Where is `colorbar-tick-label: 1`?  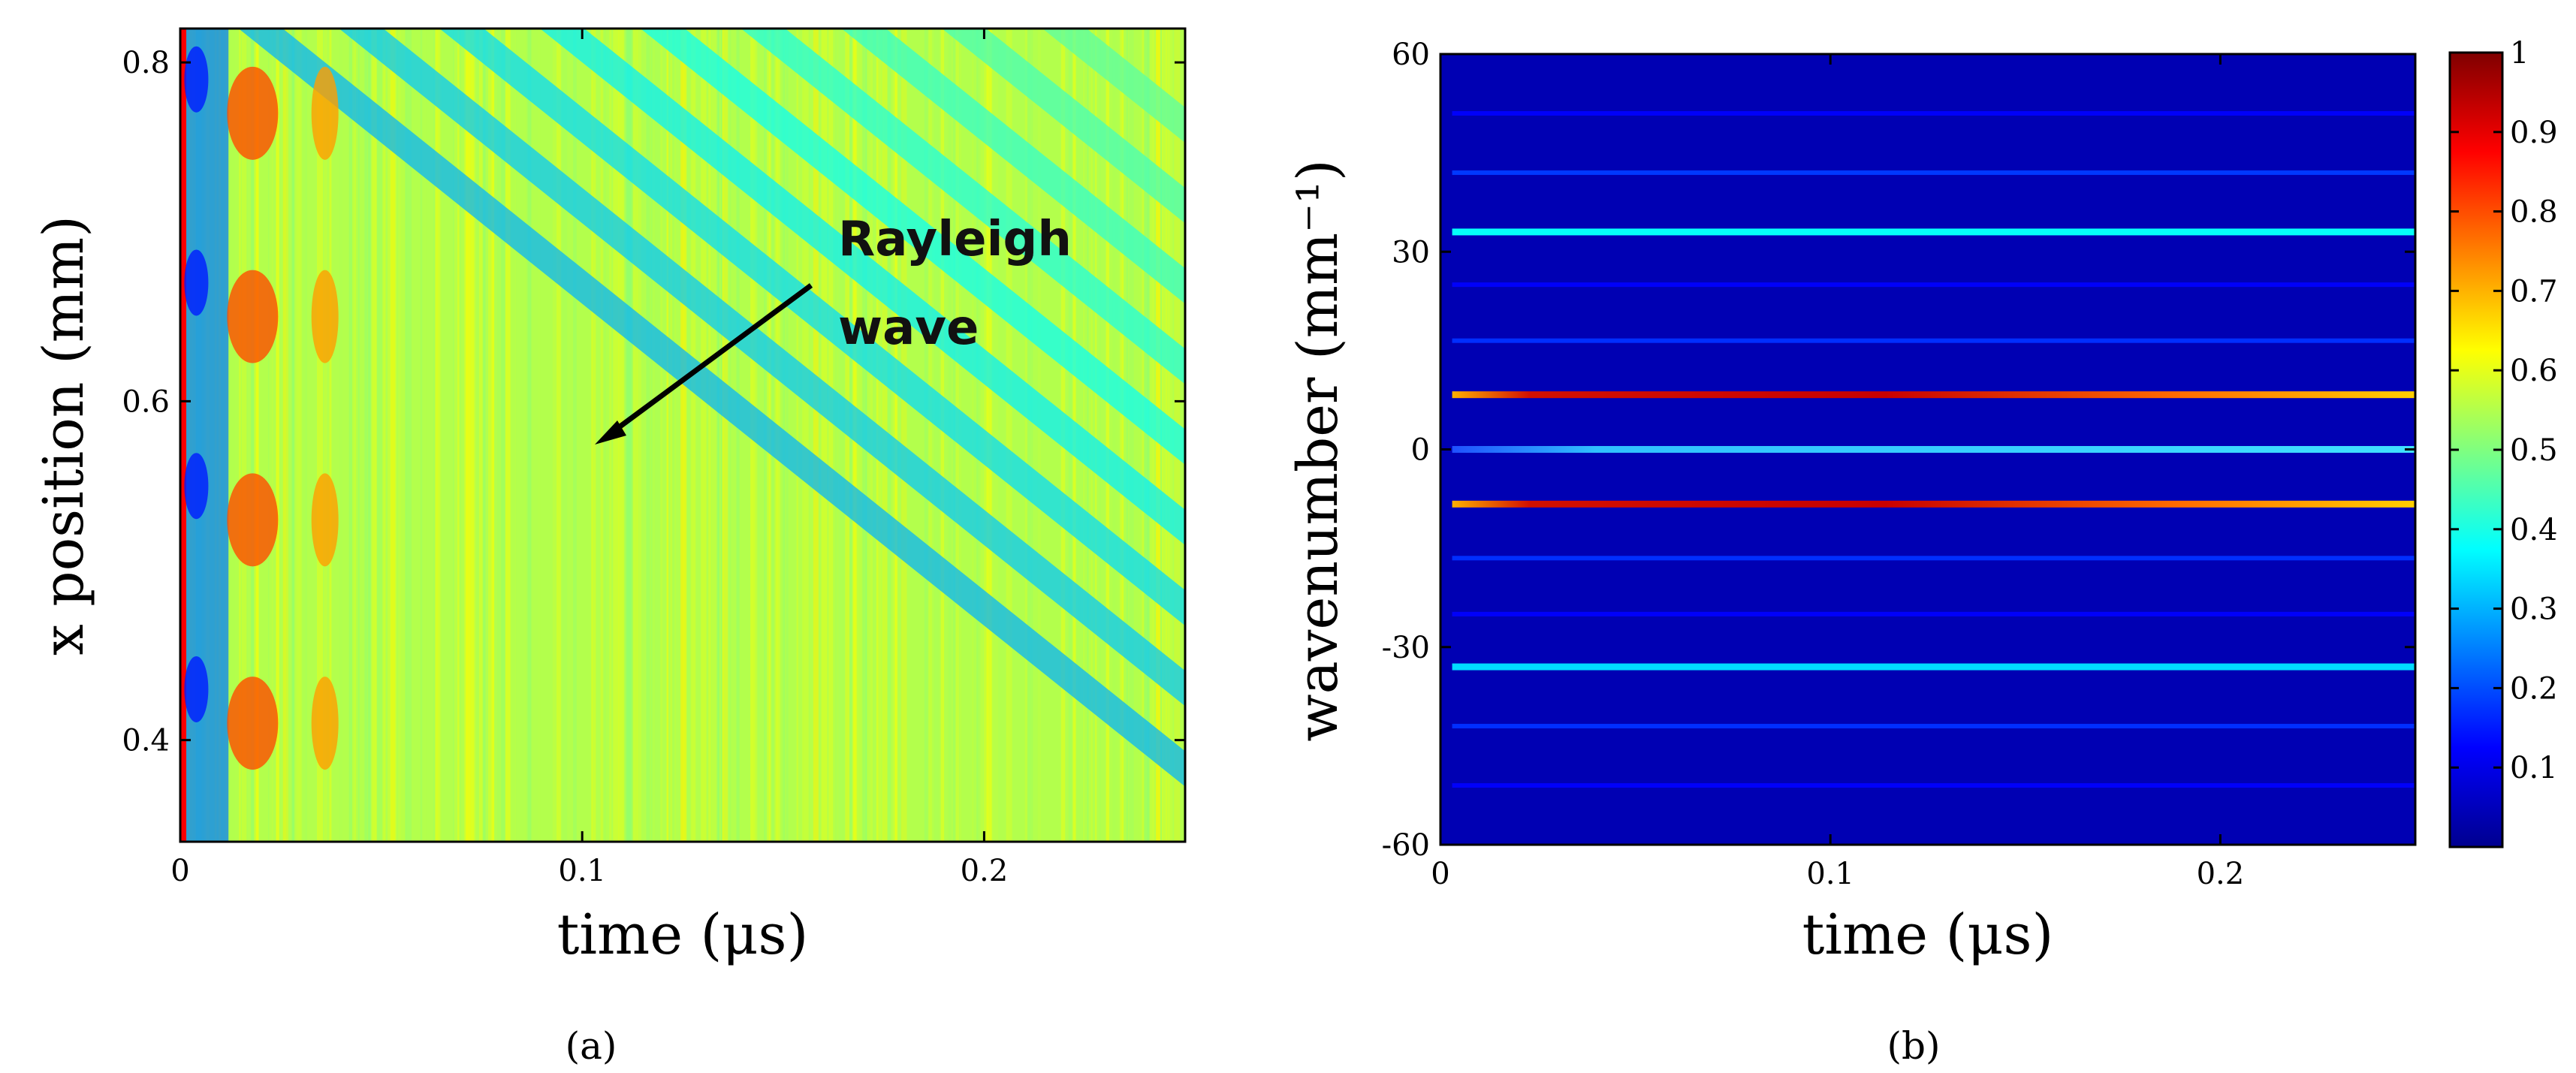 colorbar-tick-label: 1 is located at coordinates (2519, 53).